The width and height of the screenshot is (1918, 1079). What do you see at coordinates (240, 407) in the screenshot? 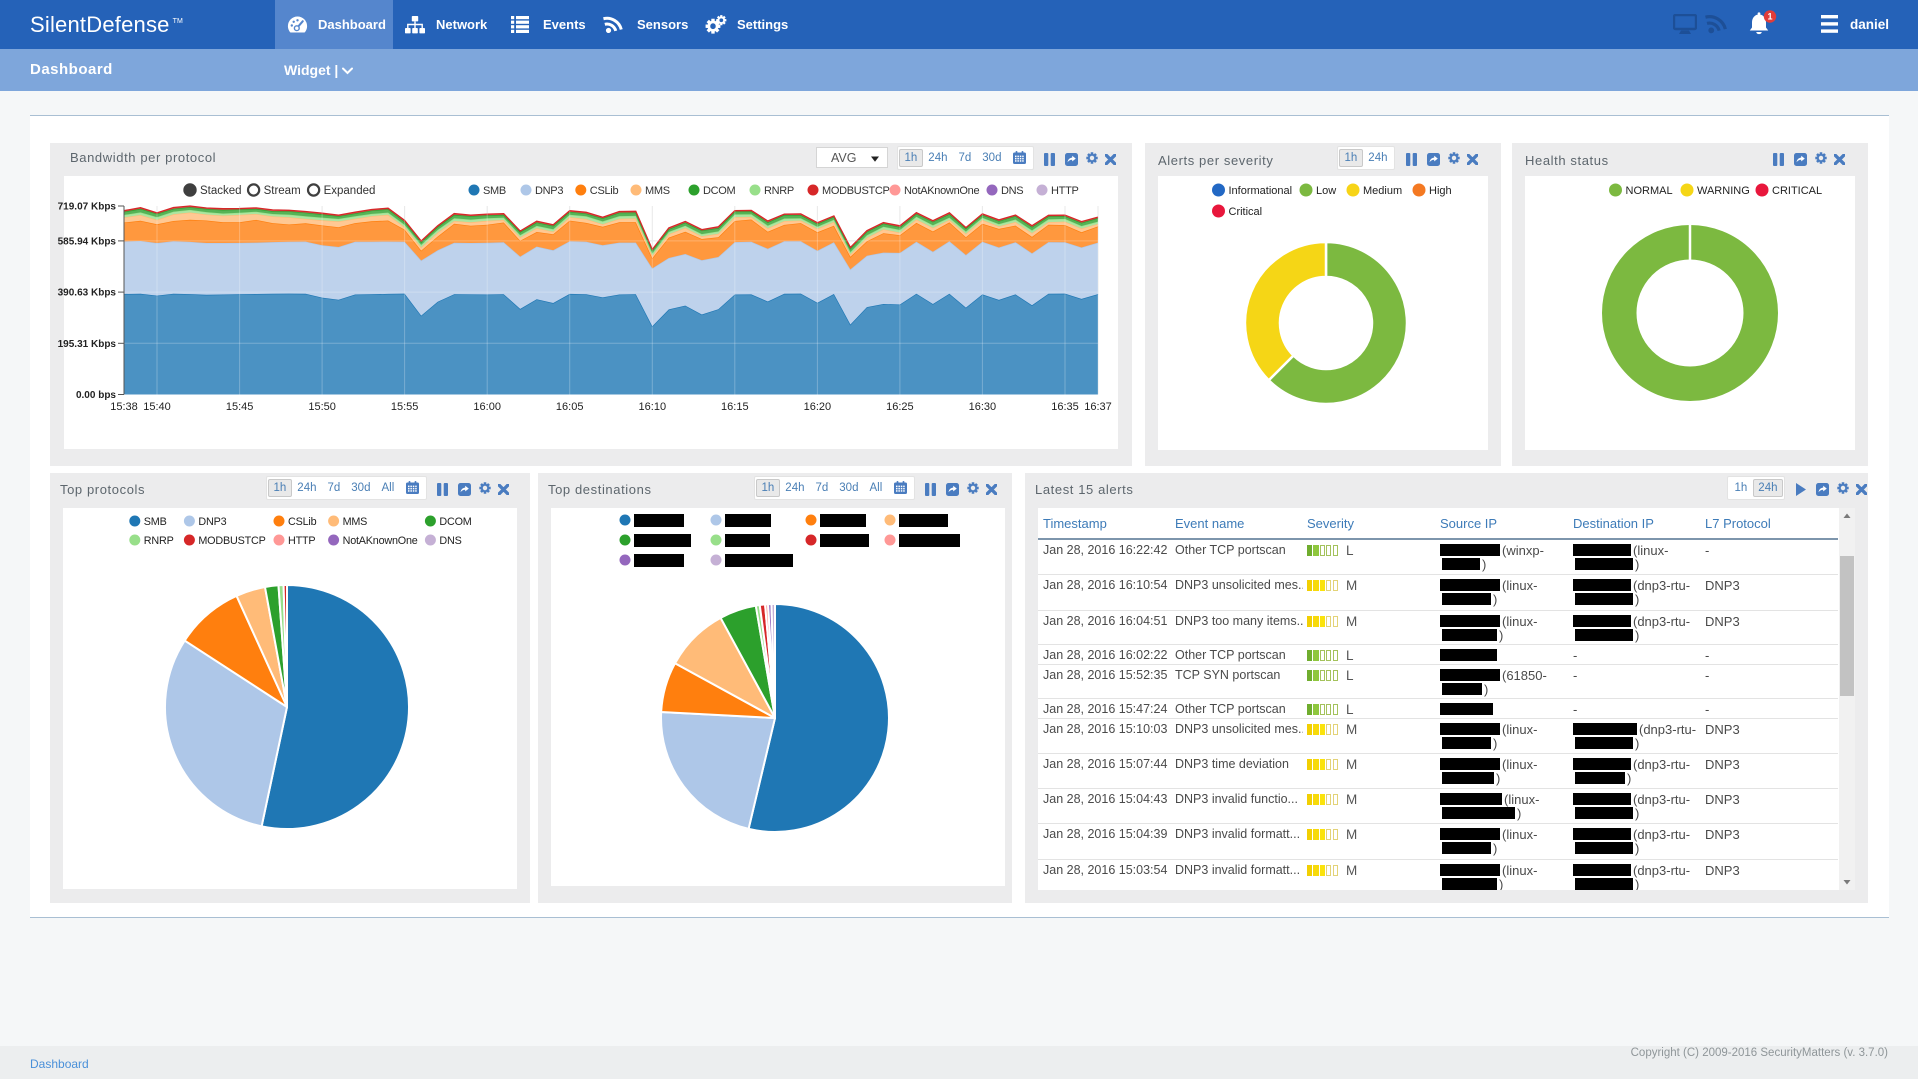
I see `svg-text: 15:45` at bounding box center [240, 407].